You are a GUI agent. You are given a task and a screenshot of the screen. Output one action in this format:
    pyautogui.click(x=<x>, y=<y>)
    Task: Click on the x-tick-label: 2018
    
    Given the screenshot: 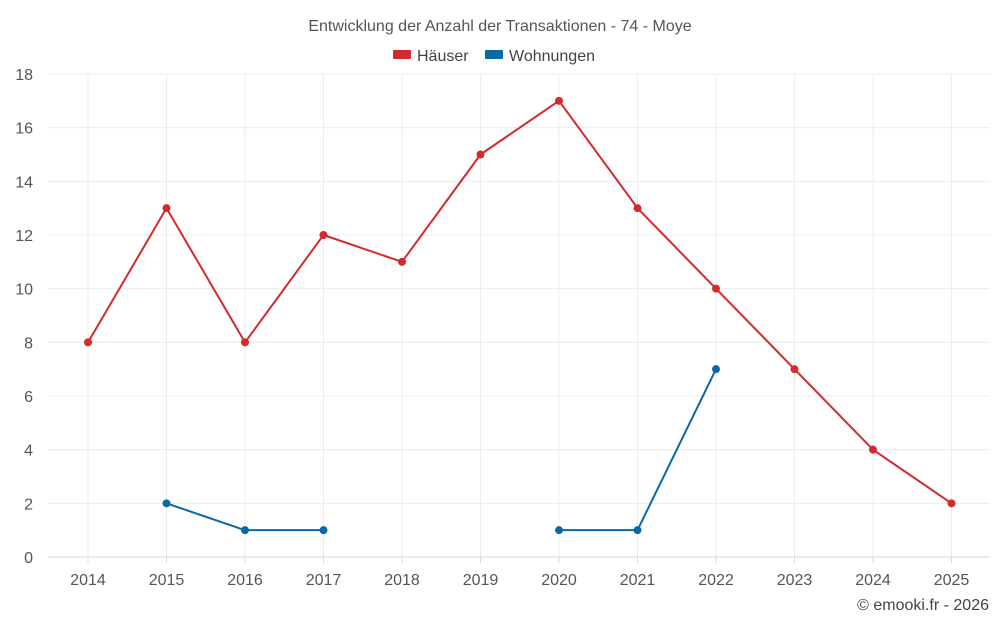 What is the action you would take?
    pyautogui.click(x=402, y=580)
    